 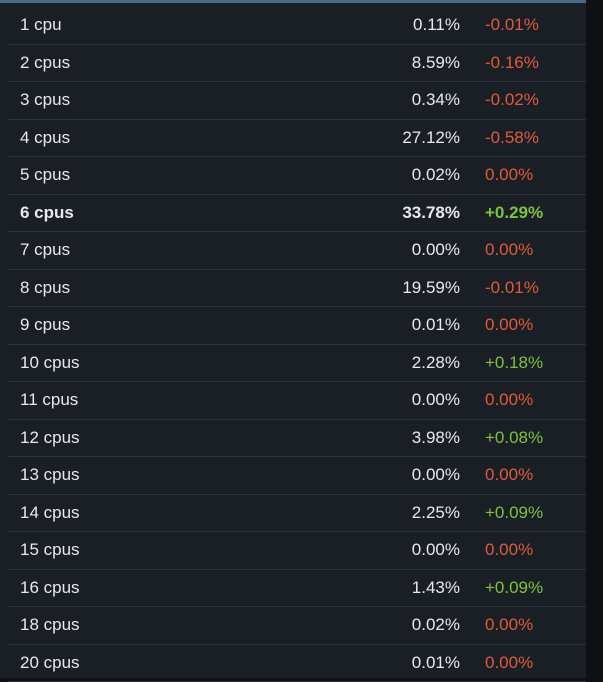 I want to click on row-label: 15 cpus, so click(x=164, y=550).